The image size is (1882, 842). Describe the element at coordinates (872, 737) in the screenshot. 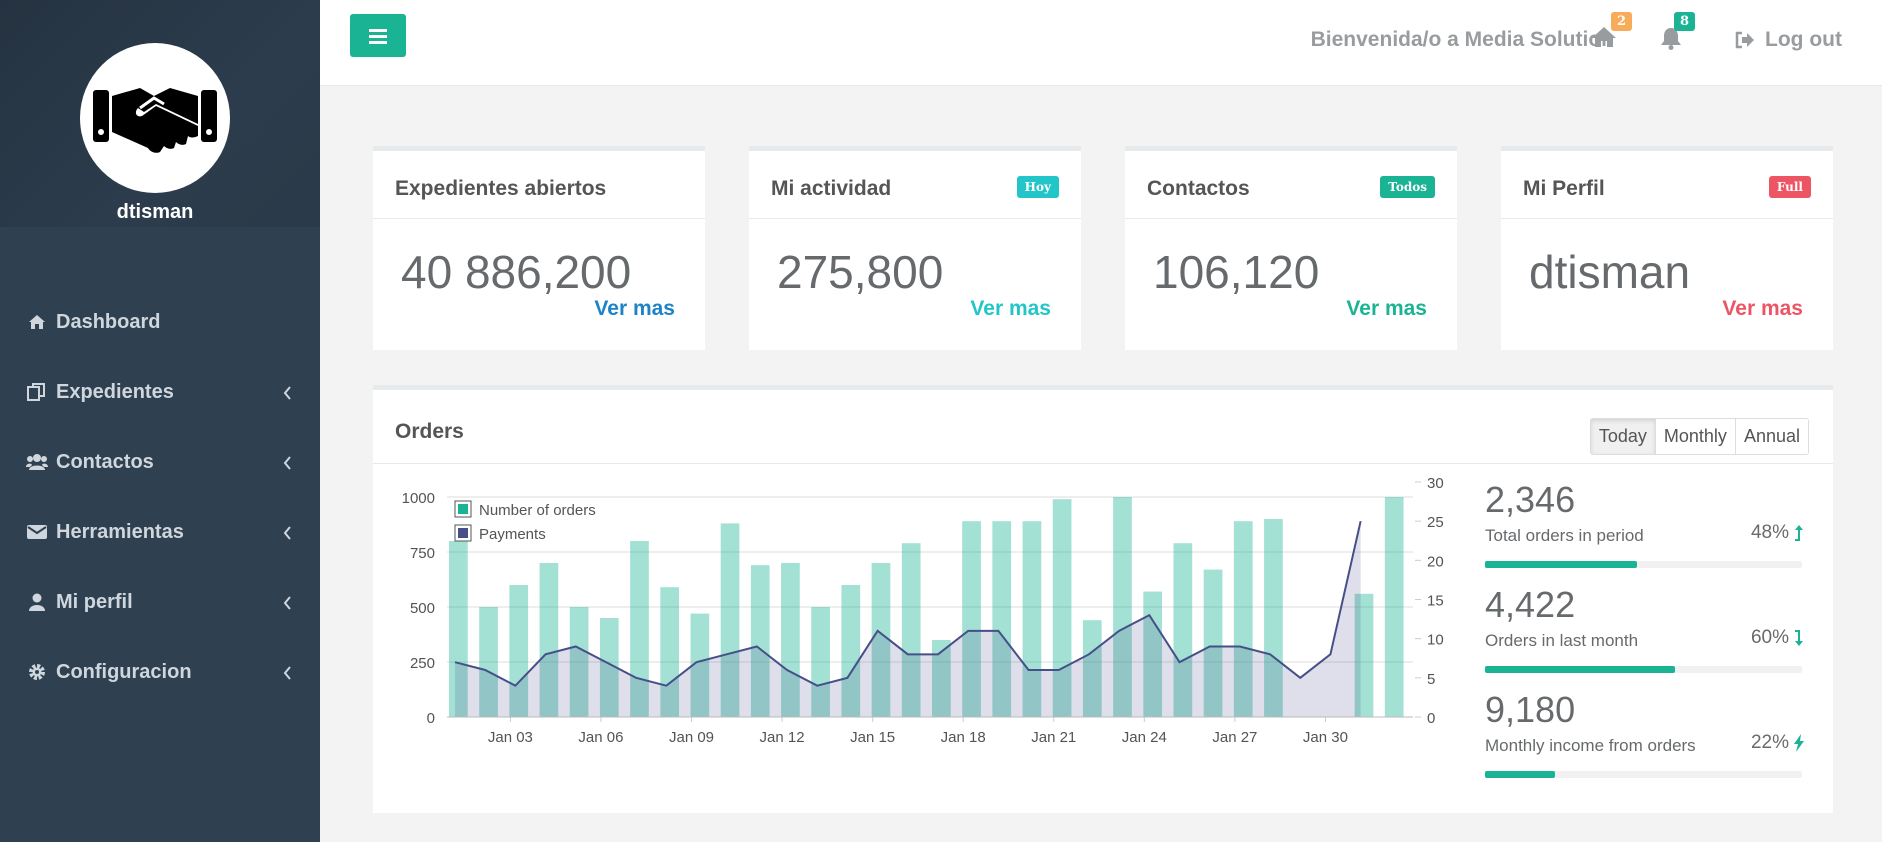

I see `x-tick-label: Jan 15` at that location.